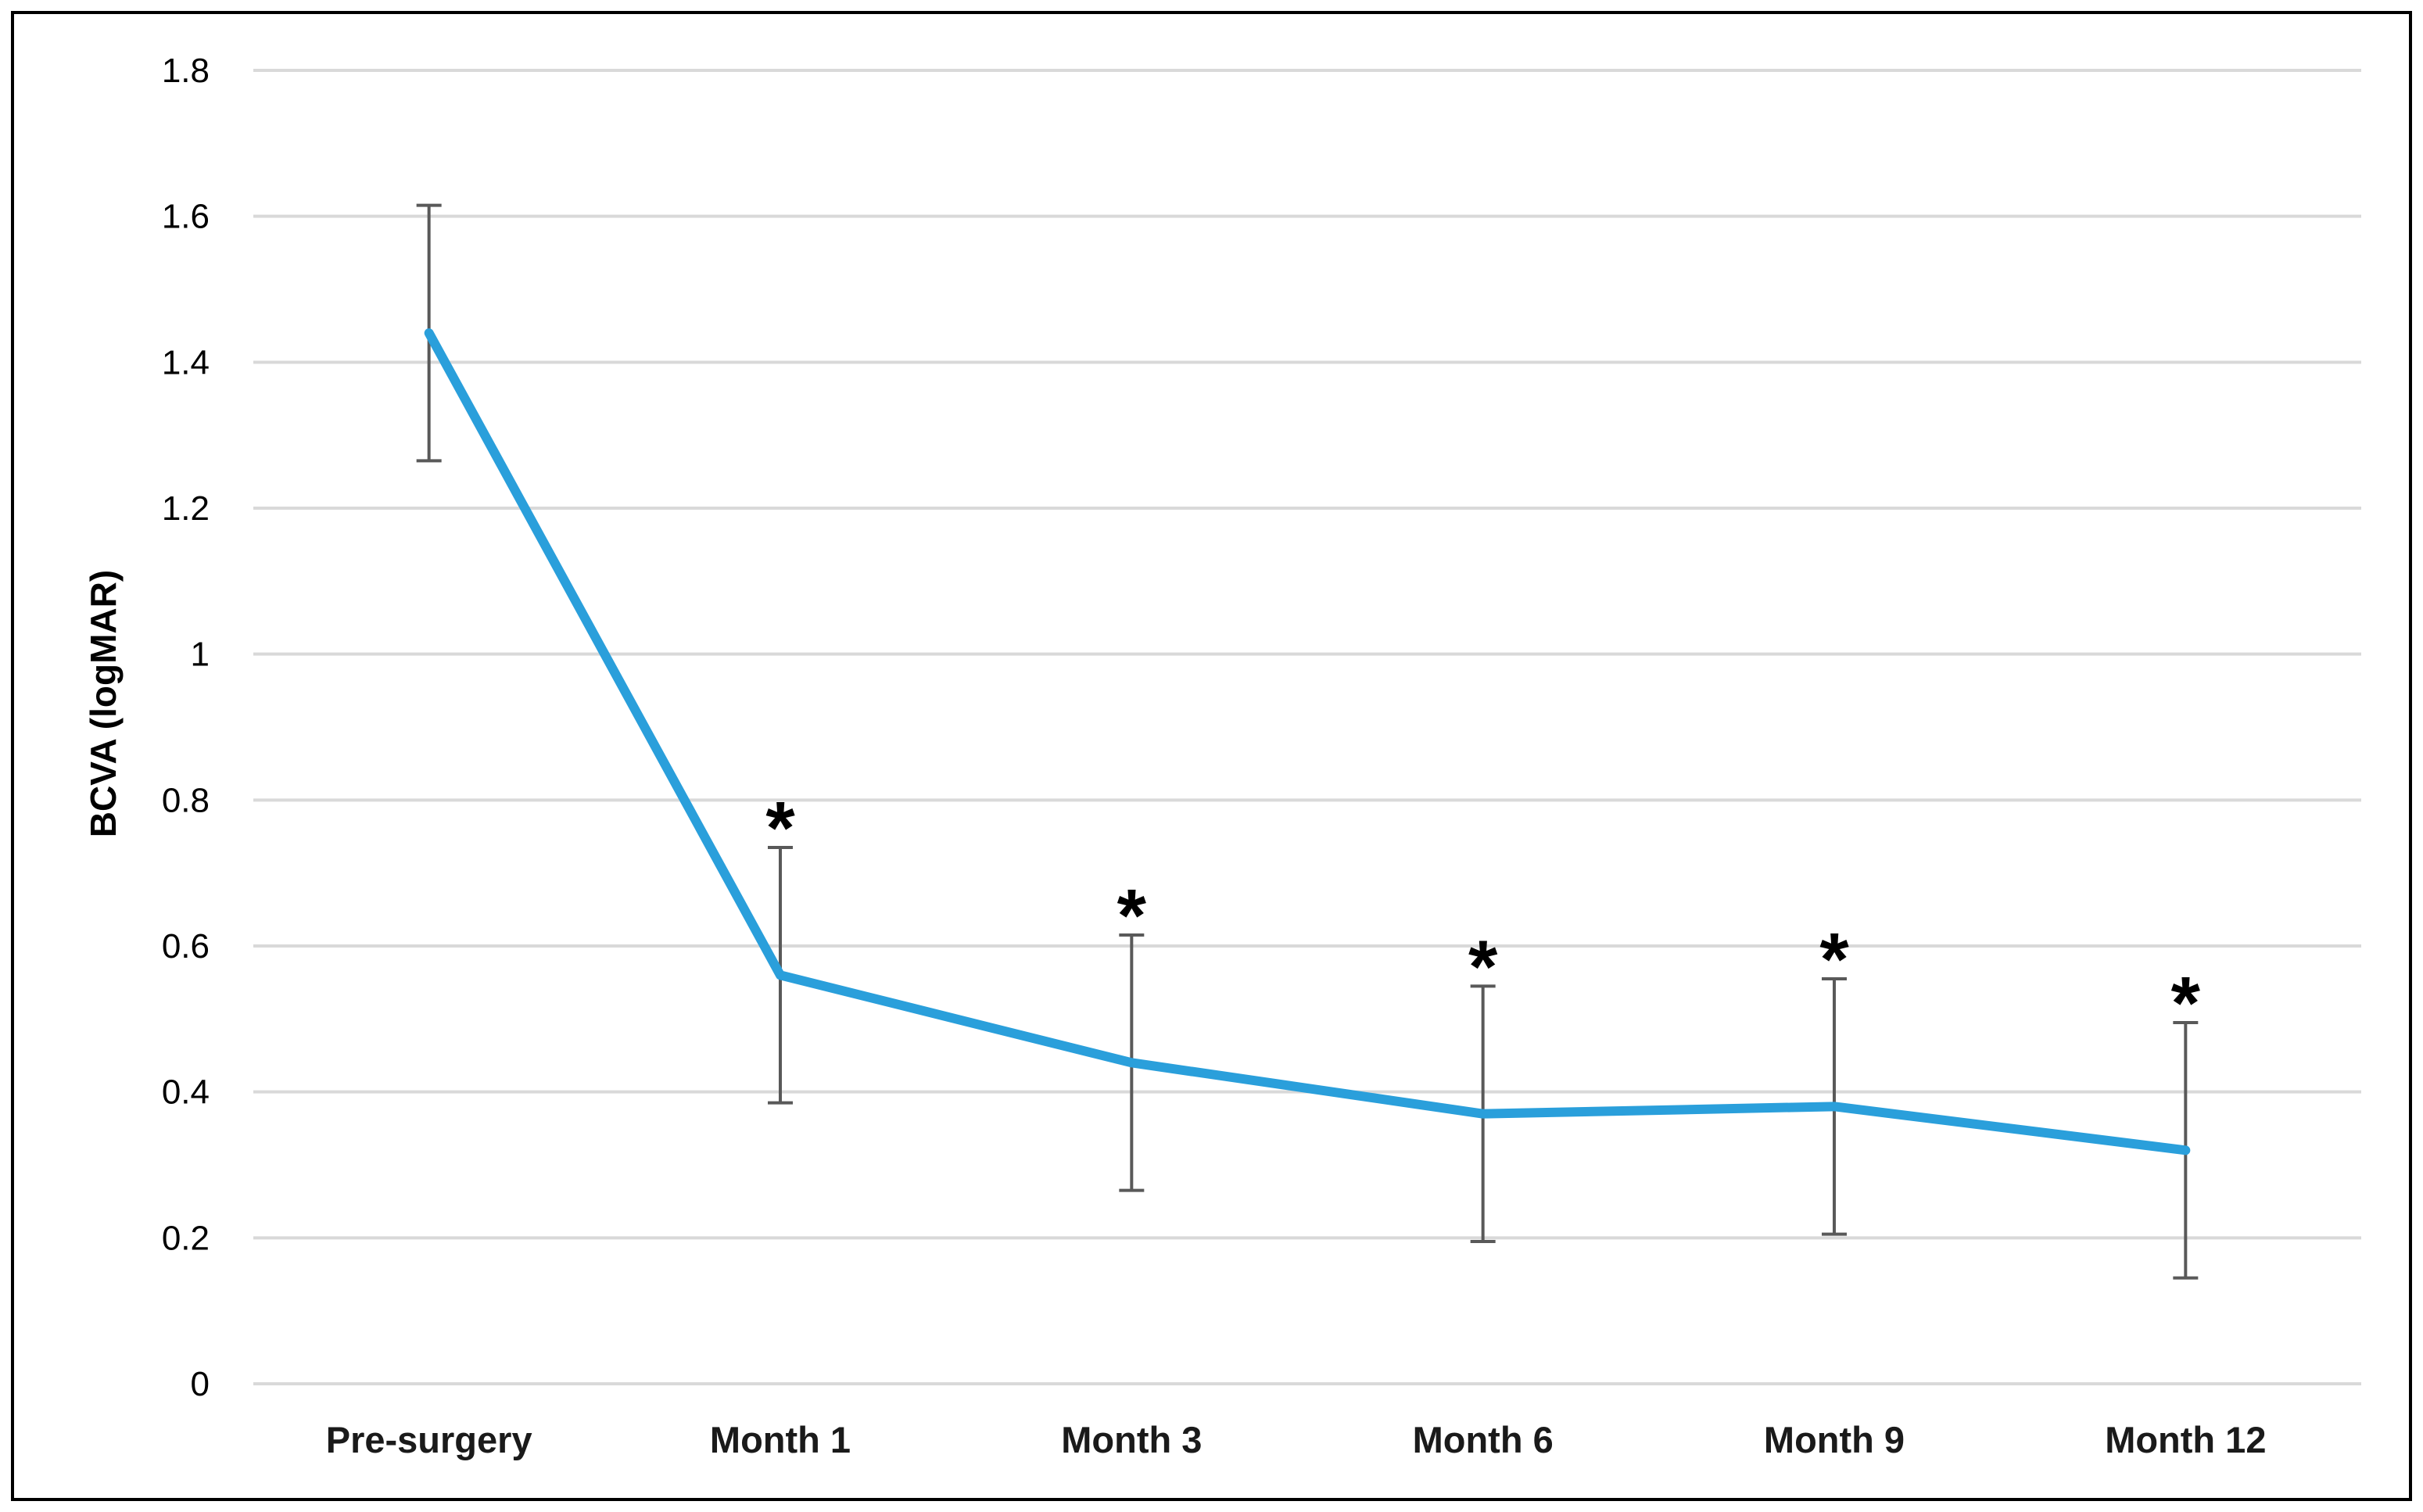 This screenshot has height=1512, width=2423. Describe the element at coordinates (1483, 1439) in the screenshot. I see `x-category-label: Month 6` at that location.